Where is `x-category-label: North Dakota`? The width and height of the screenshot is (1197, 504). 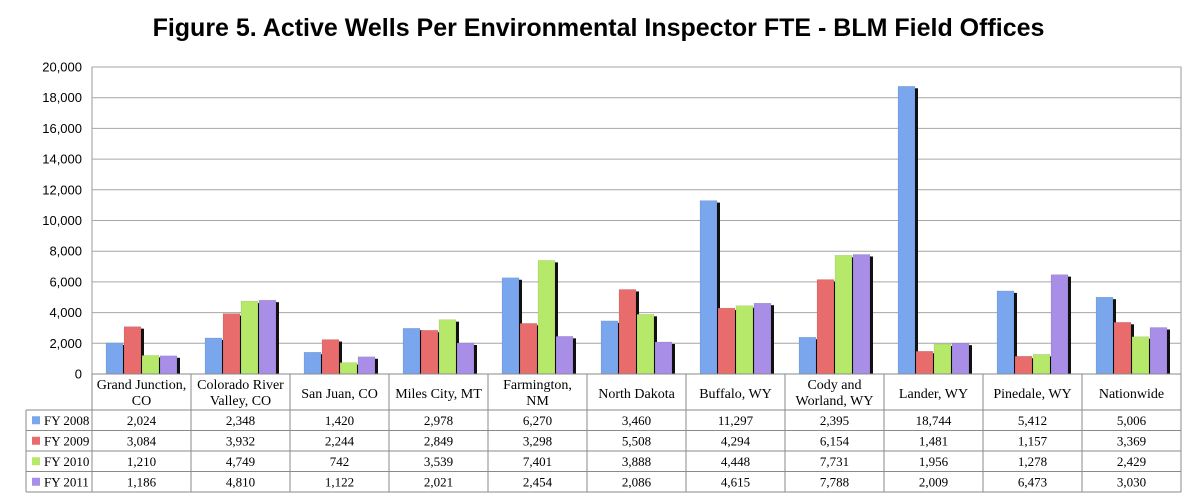 x-category-label: North Dakota is located at coordinates (636, 394).